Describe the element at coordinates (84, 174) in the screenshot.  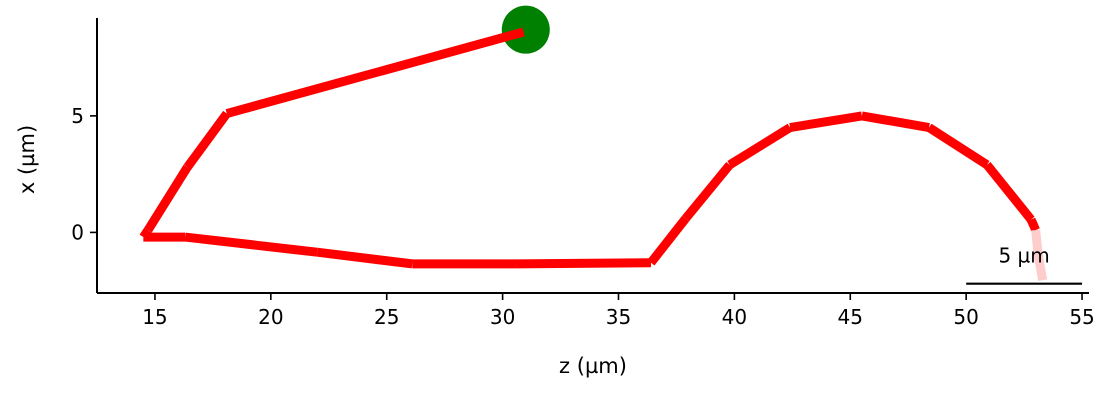
I see `y-ticks: 05` at that location.